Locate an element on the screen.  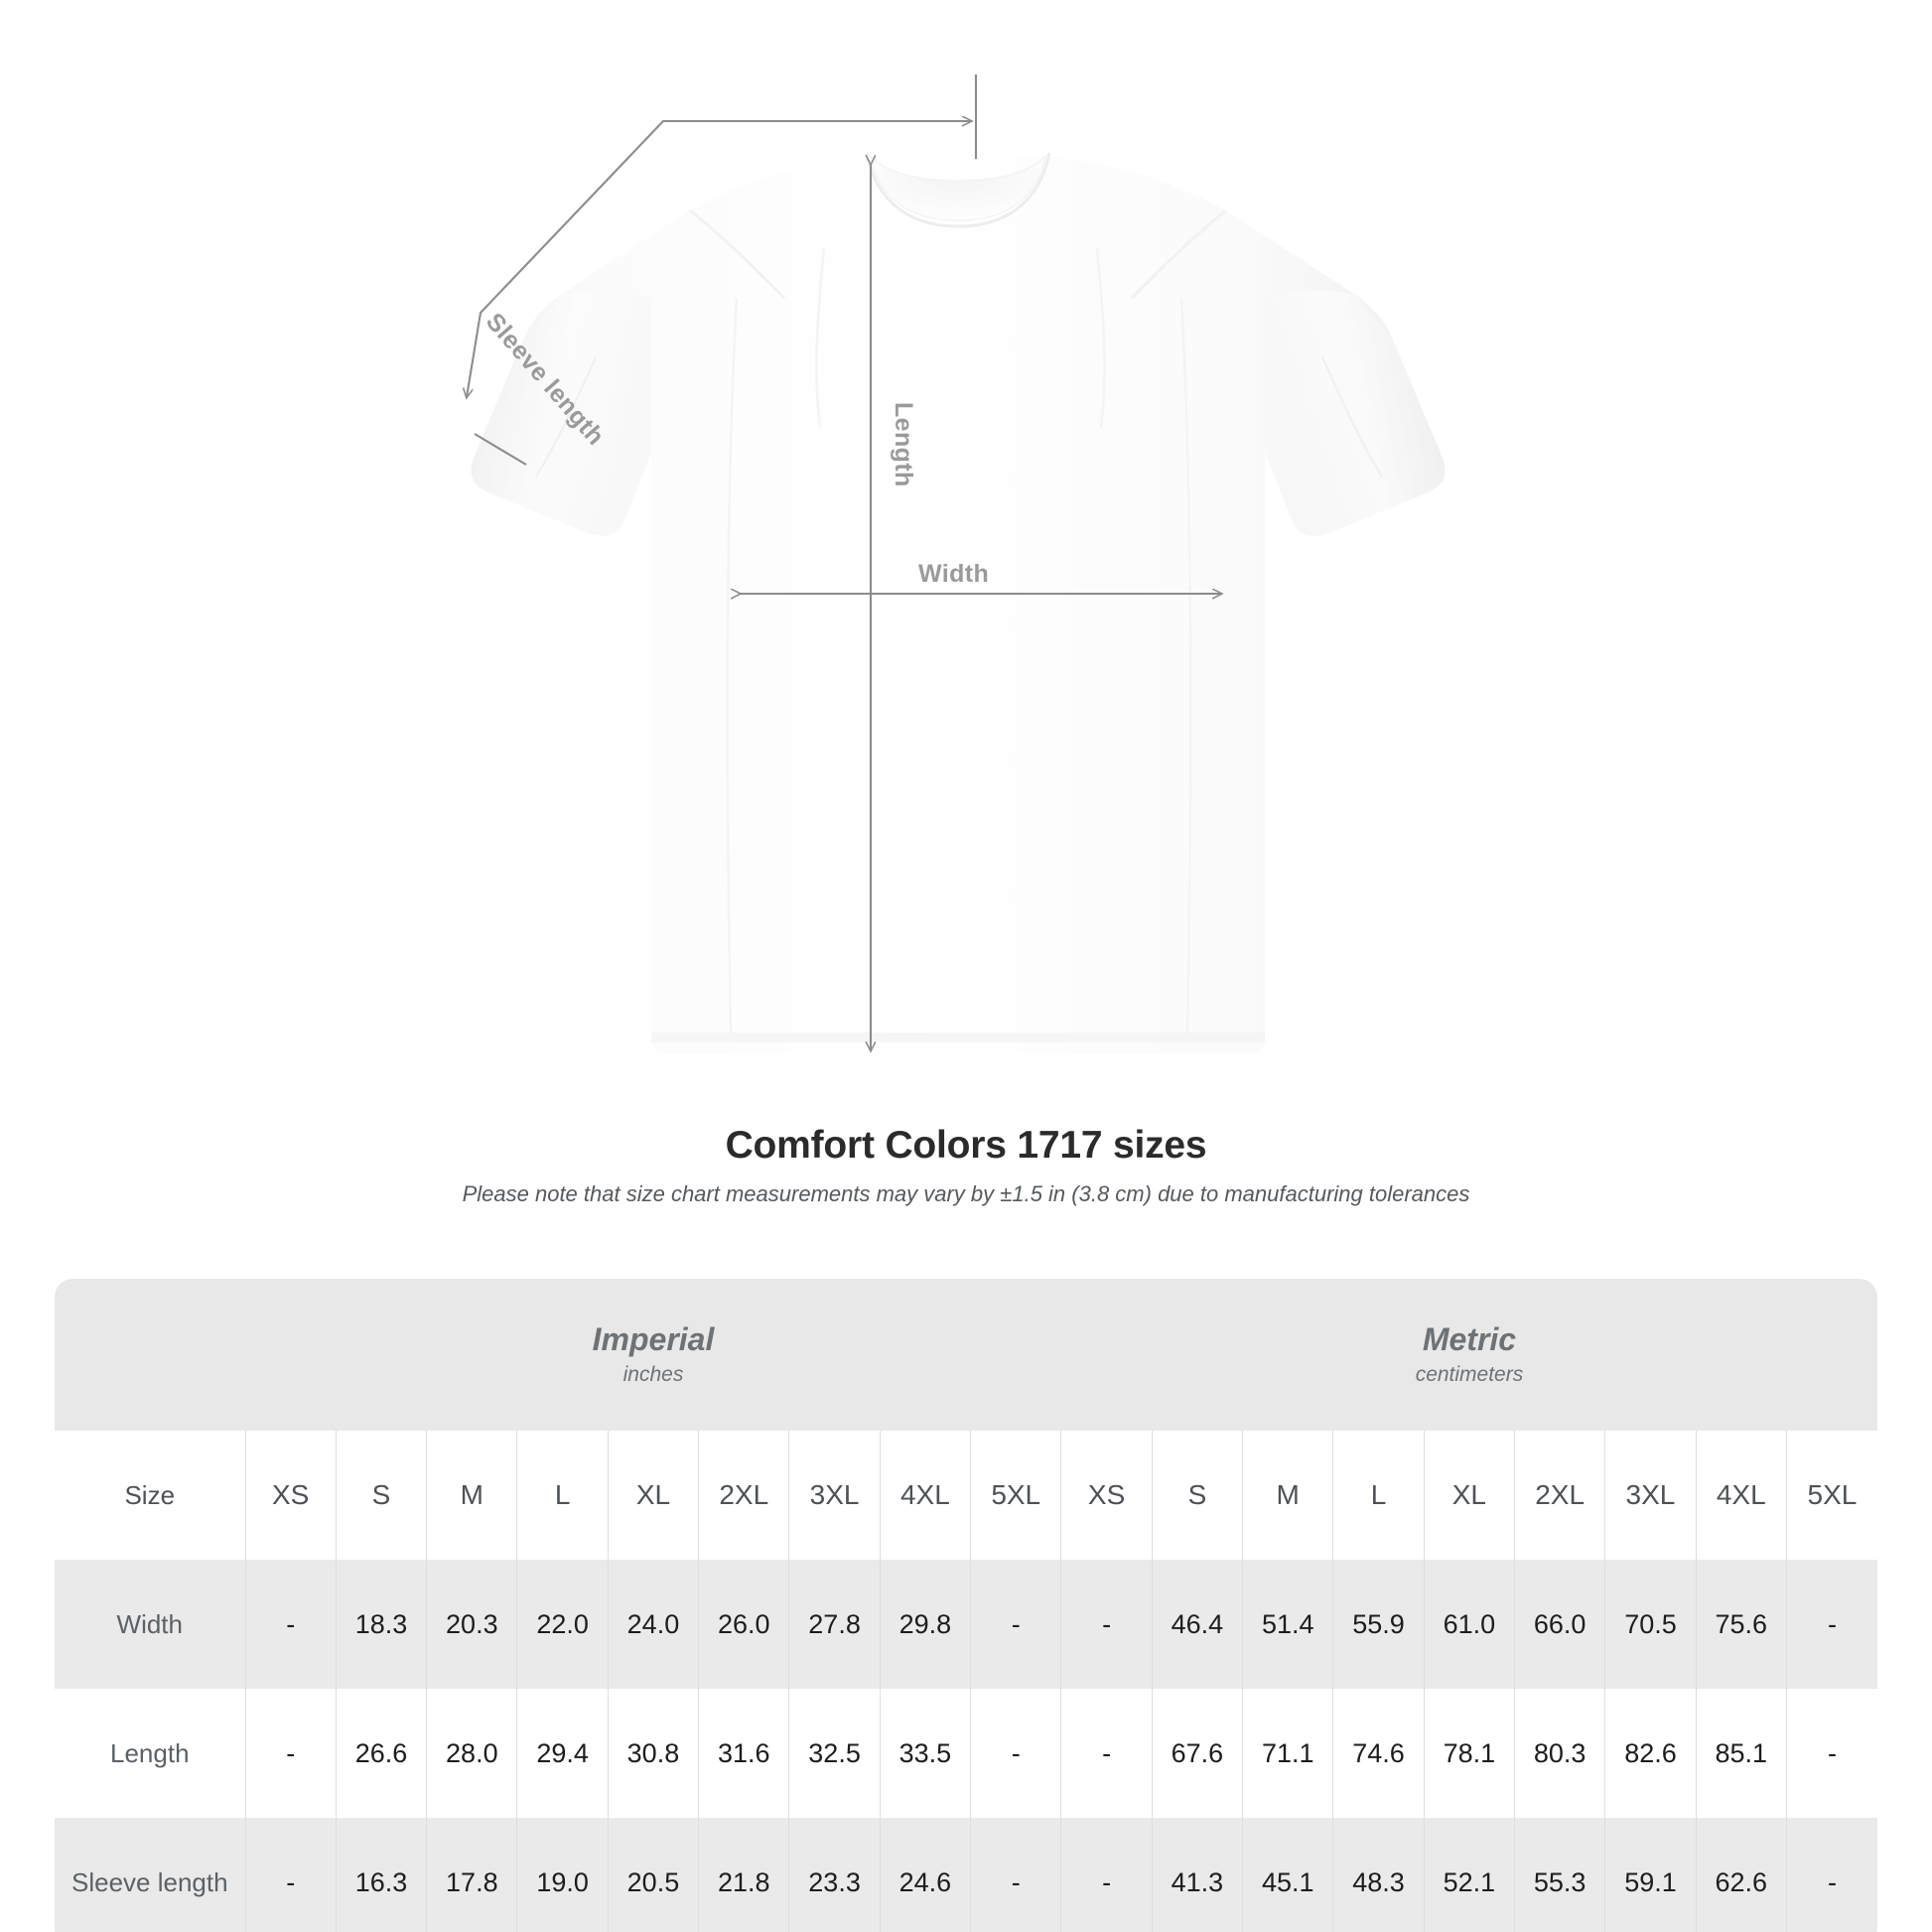
size-header-met-0: XS is located at coordinates (1106, 1496).